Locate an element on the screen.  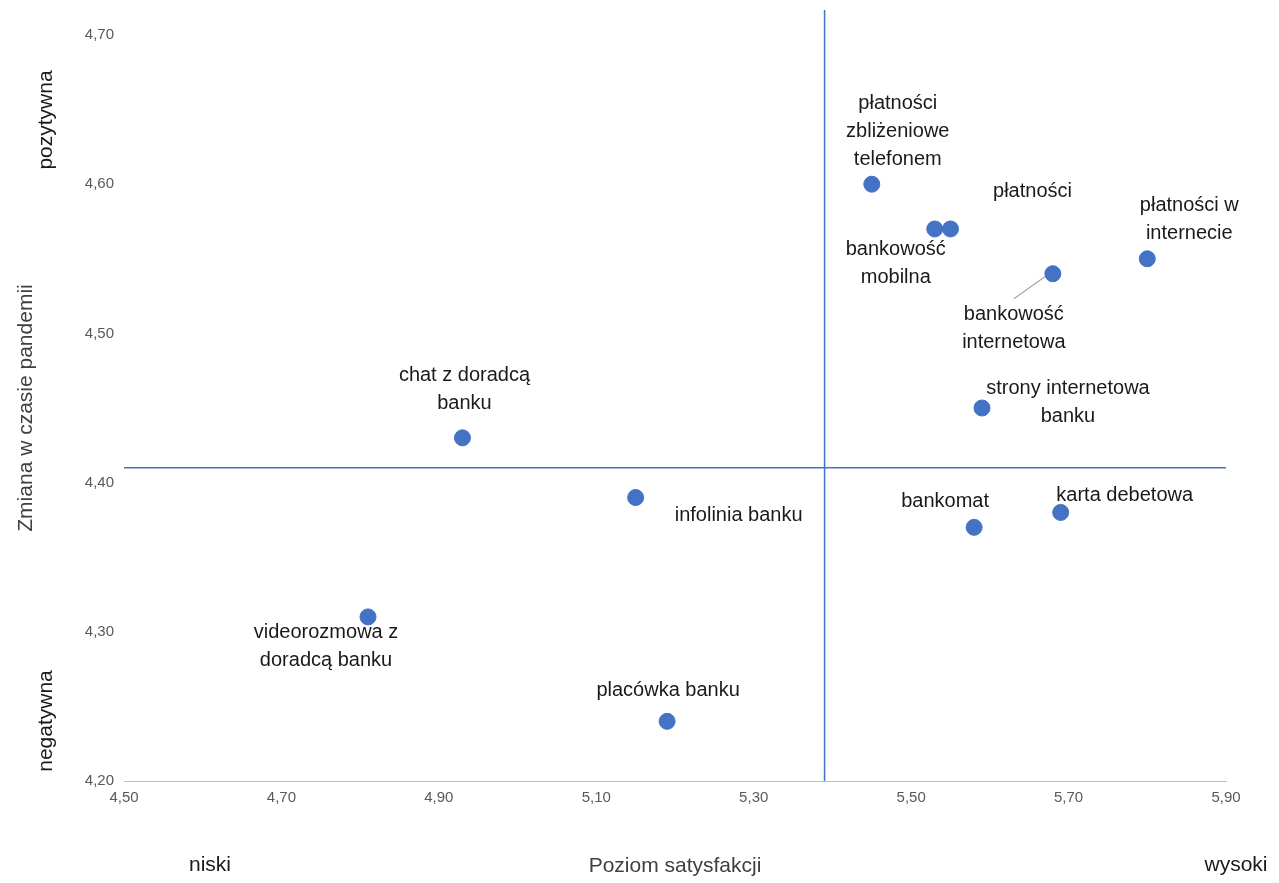
x-tick-label: 5,30 is located at coordinates (754, 797).